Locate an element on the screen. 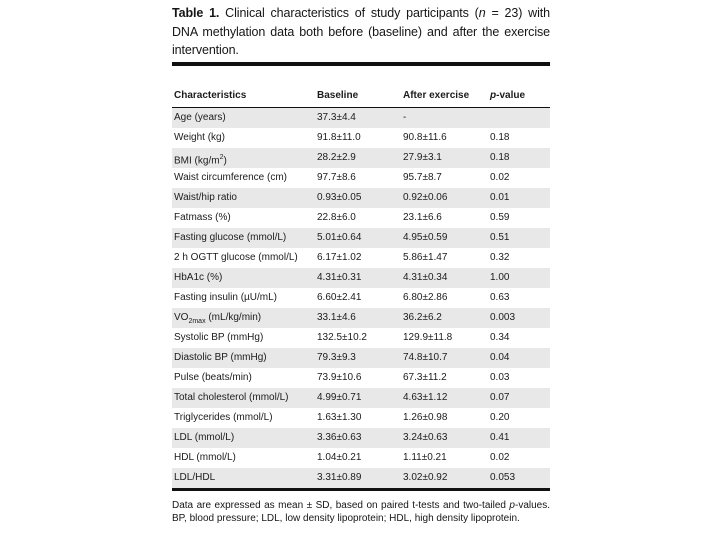 This screenshot has width=720, height=540. table-row: HbA1c (%) 4.31±0.31 4.31±0.34 1.00 is located at coordinates (361, 278).